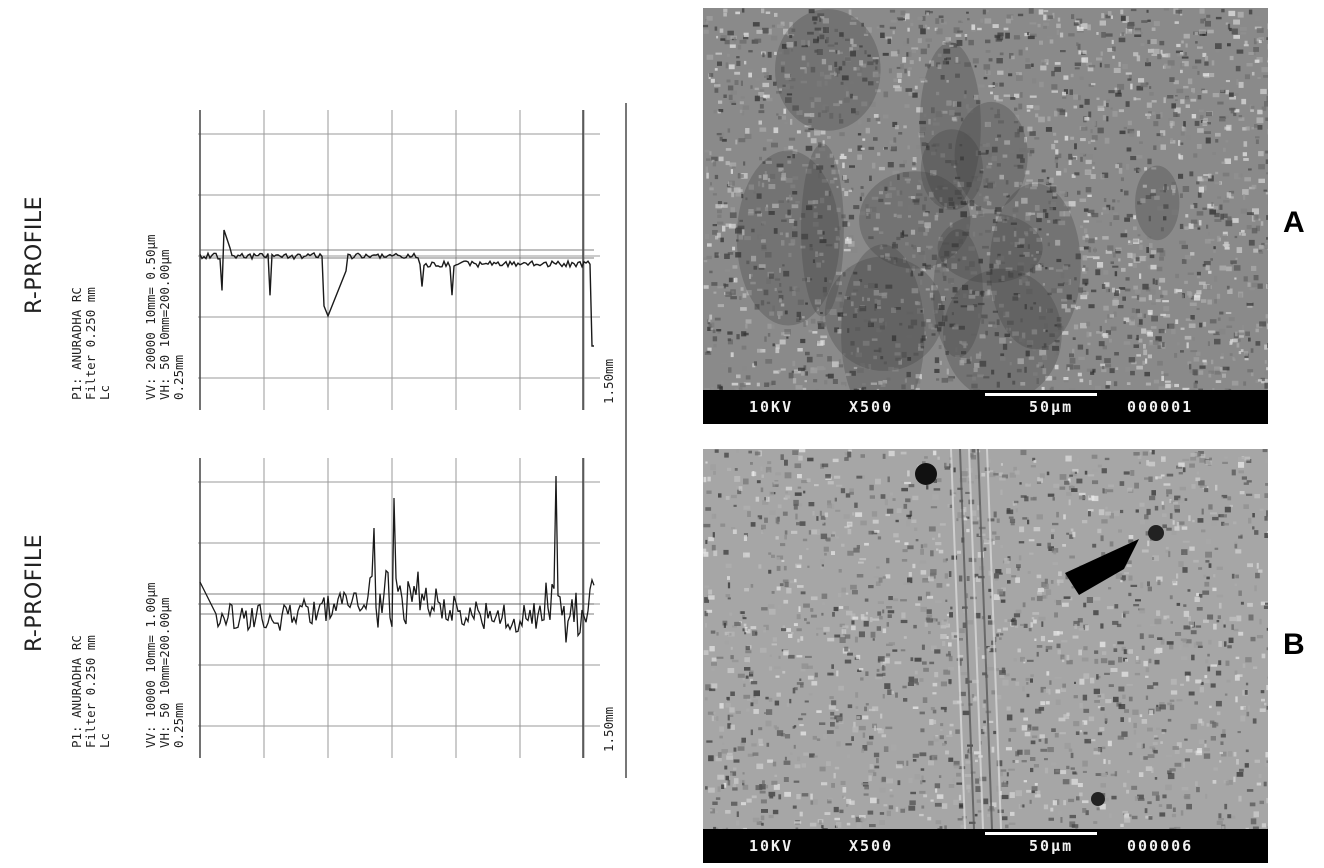  Describe the element at coordinates (1160, 407) in the screenshot. I see `sem-image-id: 000001` at that location.